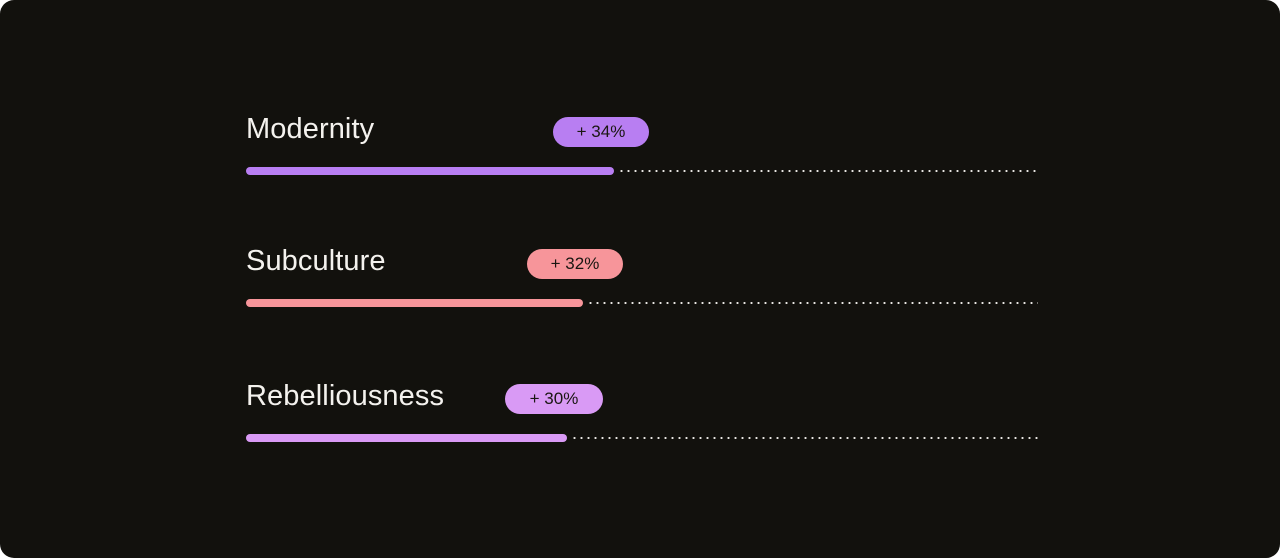 This screenshot has width=1280, height=558. I want to click on bar-row: Modernity + 34%, so click(642, 150).